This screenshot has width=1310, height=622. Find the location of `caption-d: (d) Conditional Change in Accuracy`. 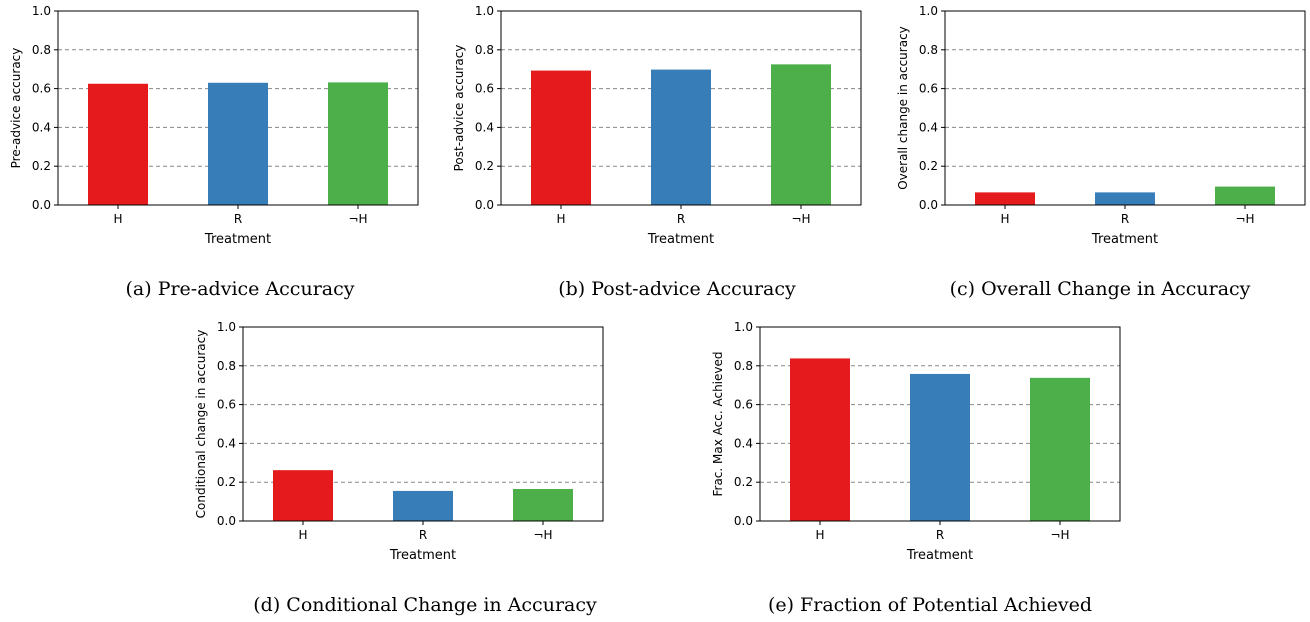

caption-d: (d) Conditional Change in Accuracy is located at coordinates (425, 605).